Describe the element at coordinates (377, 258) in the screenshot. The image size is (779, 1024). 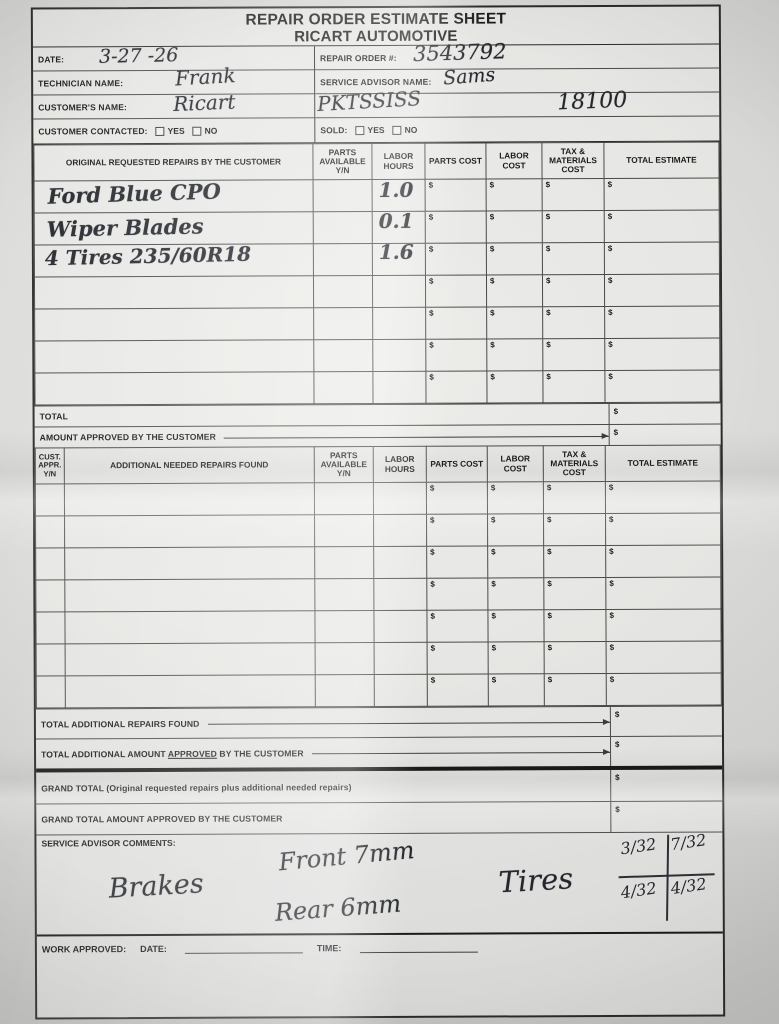
I see `table-row: 4 Tires 235/60R18 1.6` at that location.